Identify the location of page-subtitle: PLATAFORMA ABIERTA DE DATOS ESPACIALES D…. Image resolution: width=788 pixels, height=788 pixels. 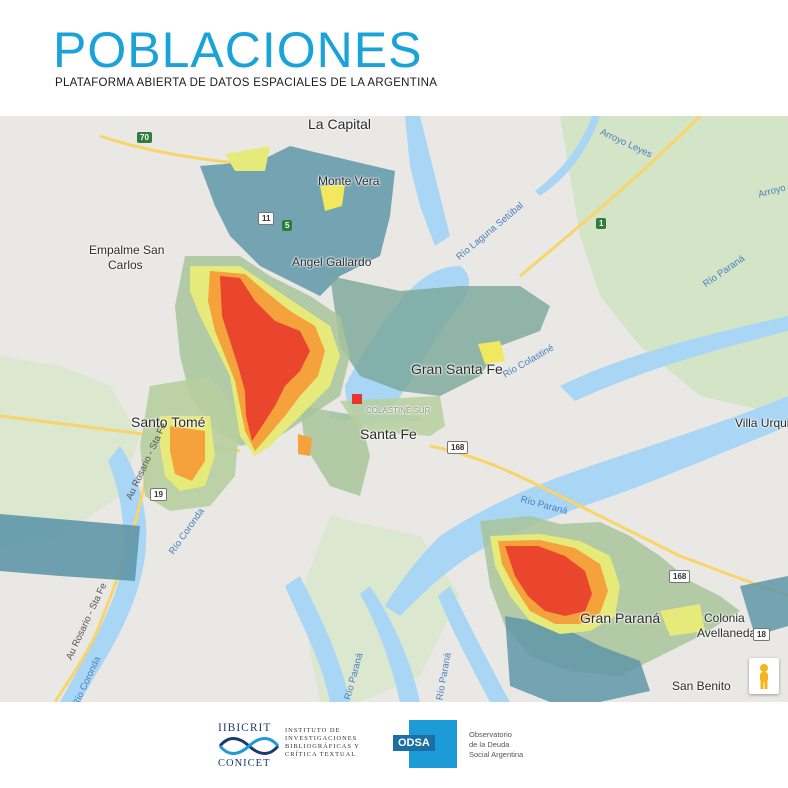
(246, 83).